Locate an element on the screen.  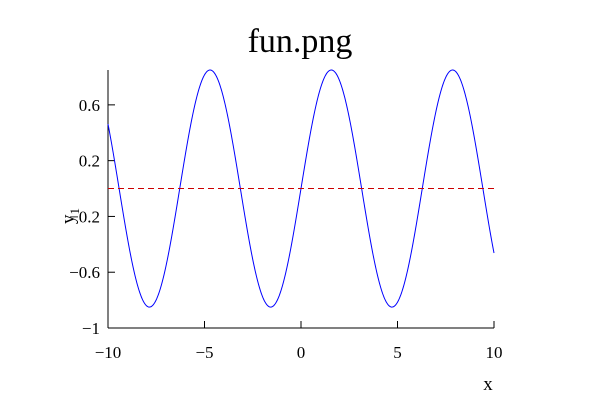
x-tick-label: 5 is located at coordinates (397, 352).